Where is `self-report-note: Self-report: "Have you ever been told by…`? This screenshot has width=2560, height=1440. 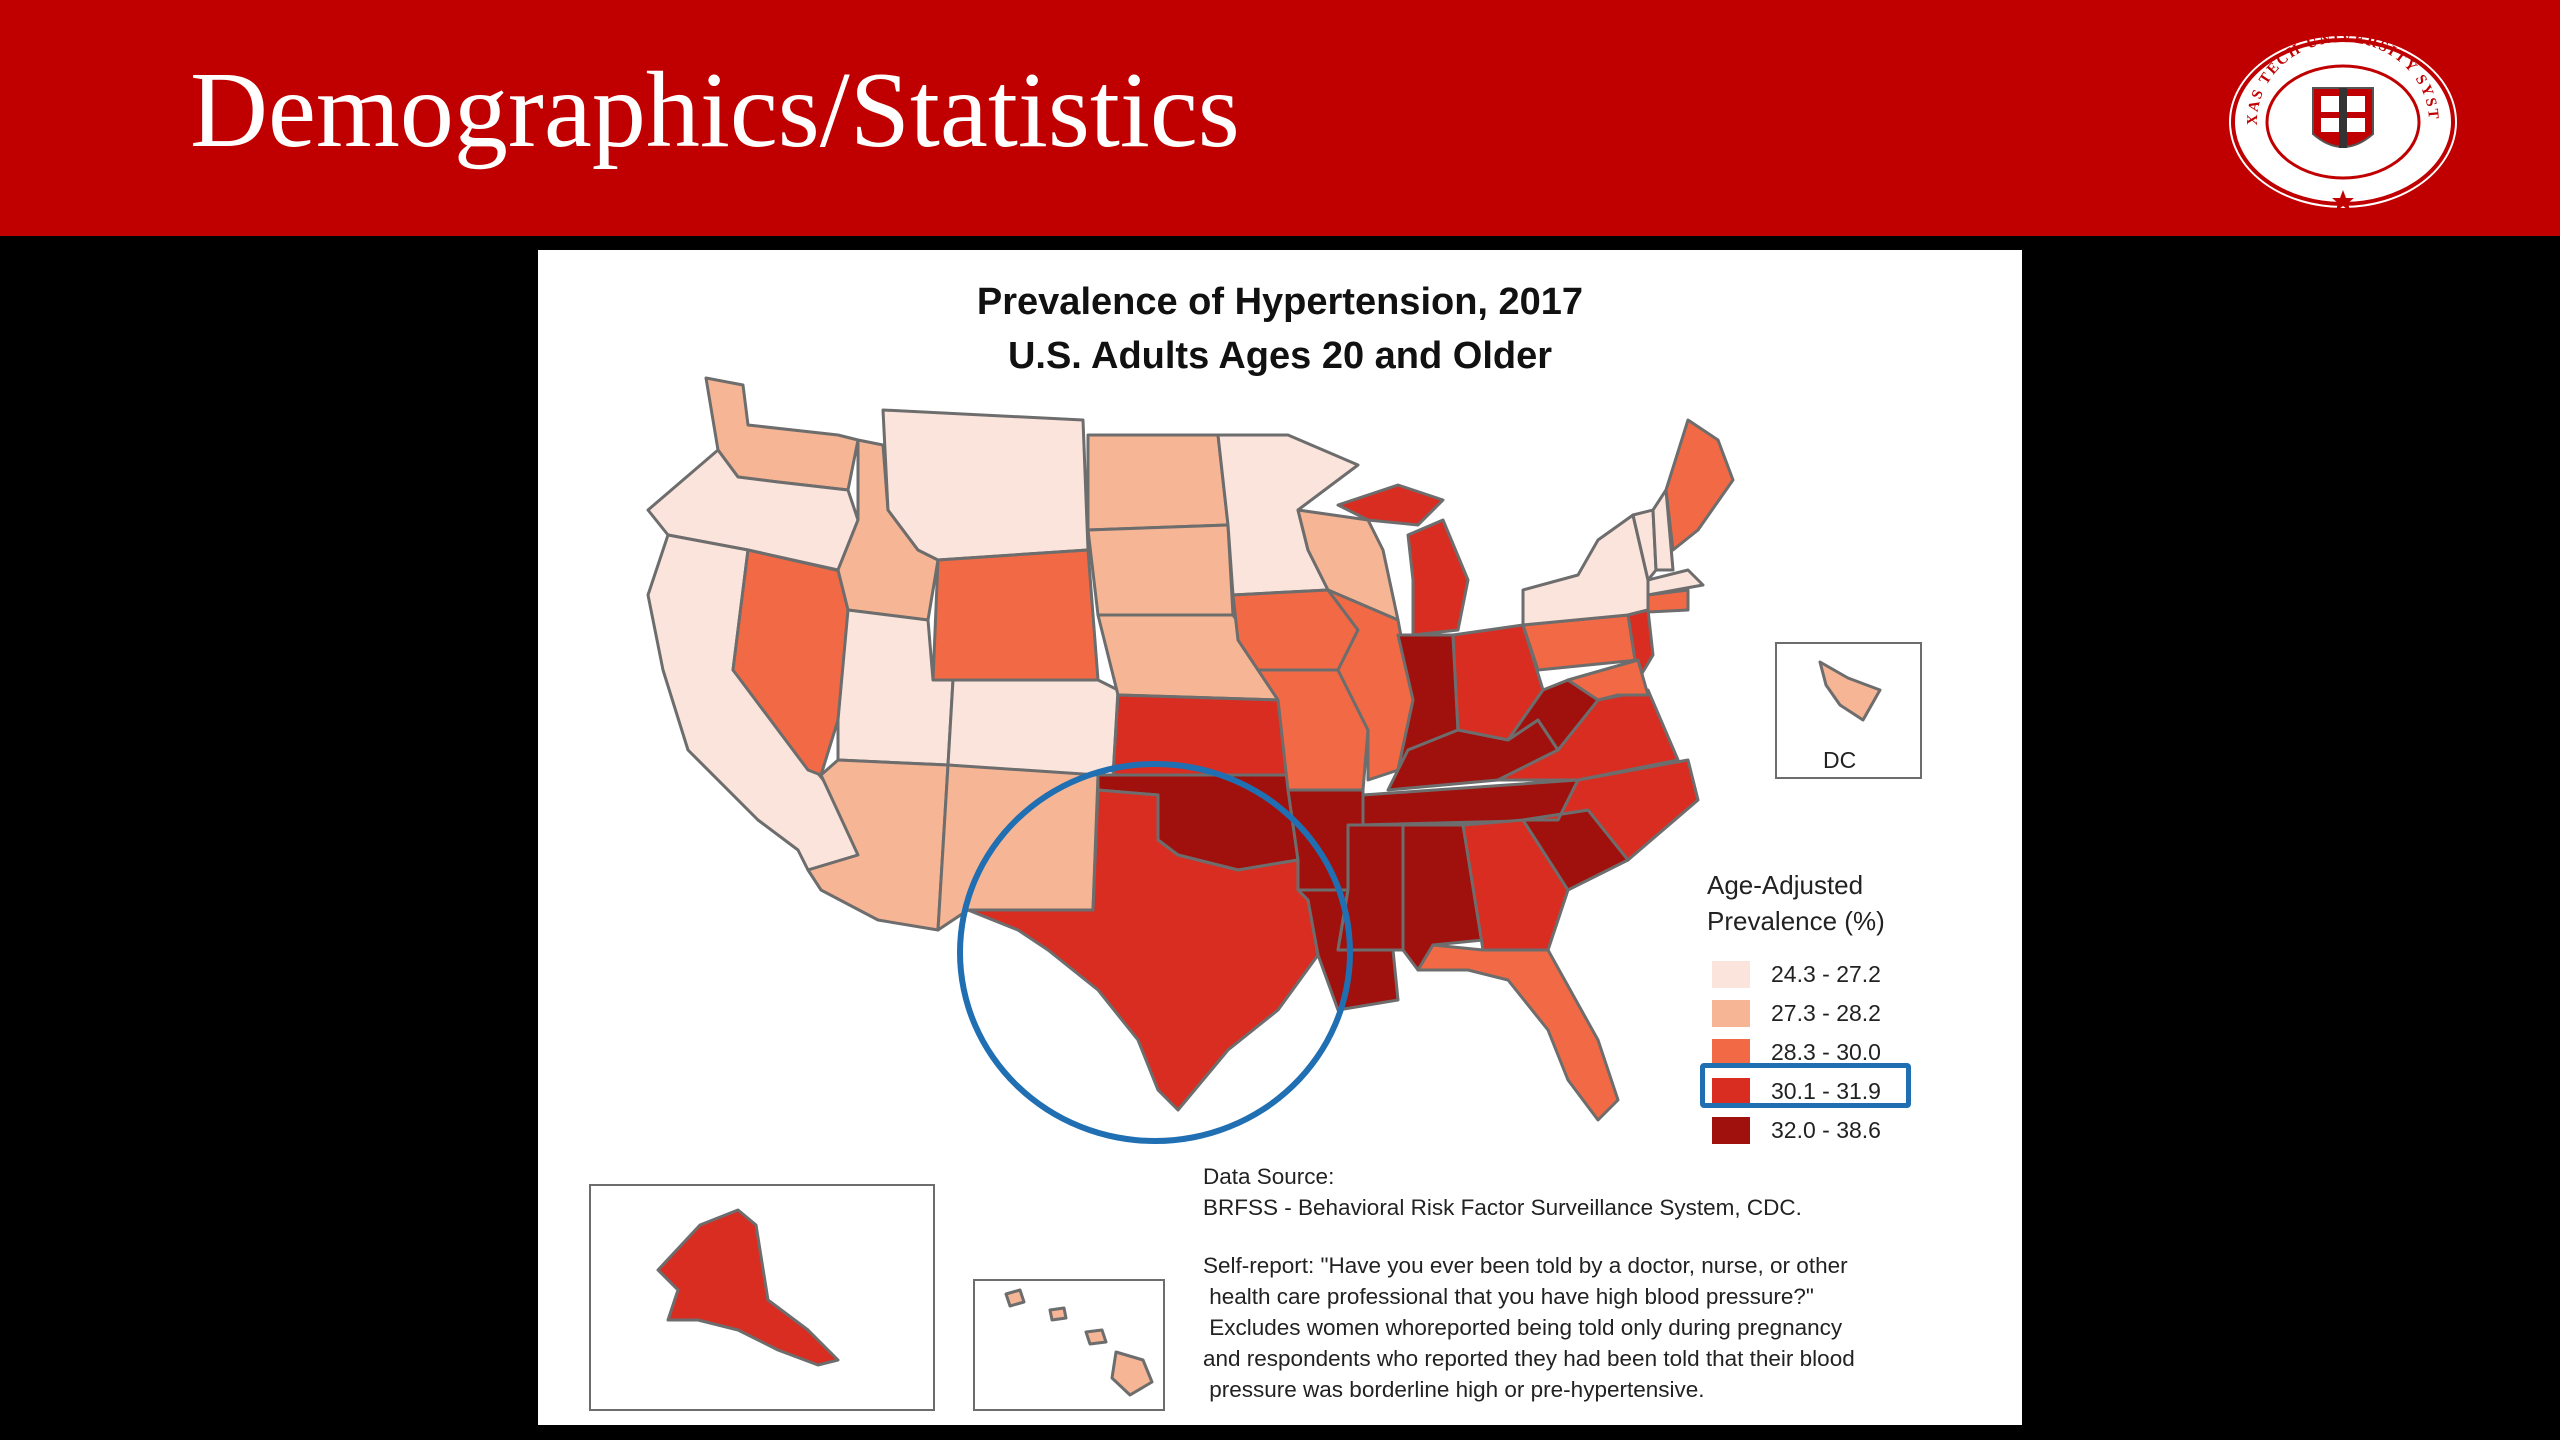 self-report-note: Self-report: "Have you ever been told by… is located at coordinates (1529, 1327).